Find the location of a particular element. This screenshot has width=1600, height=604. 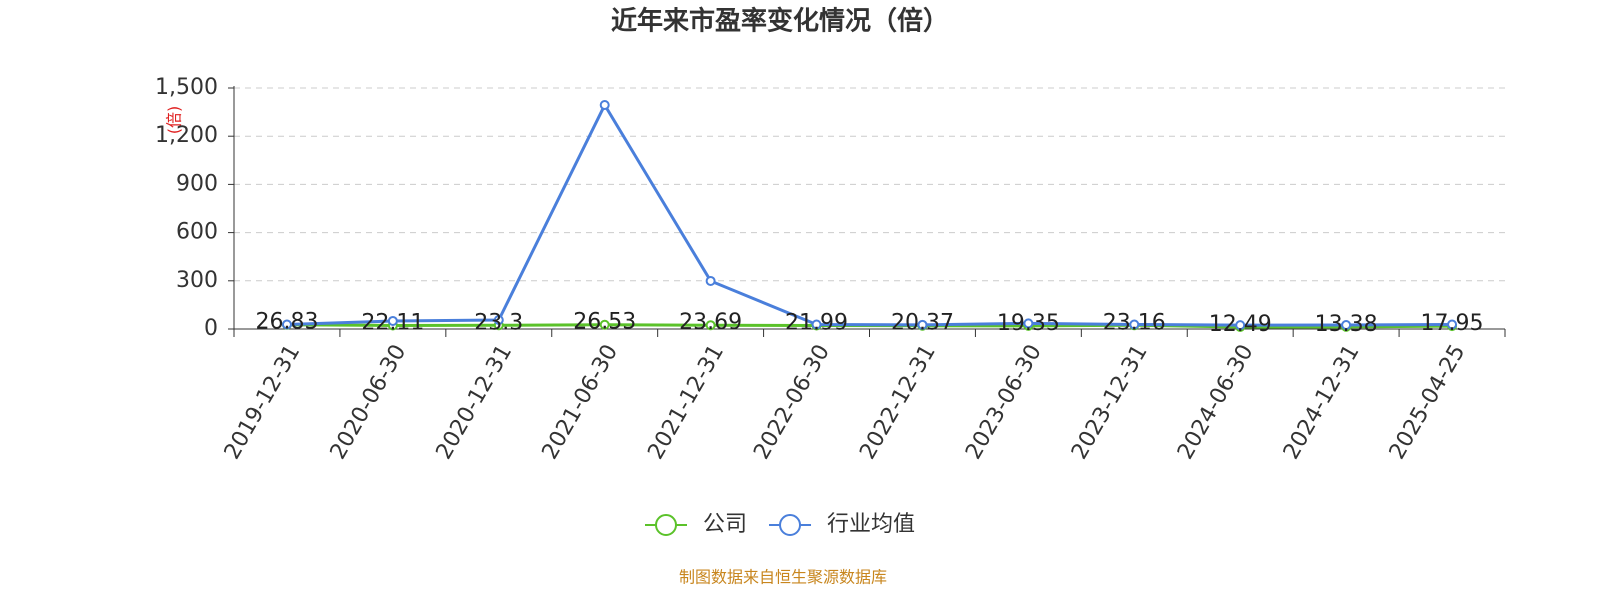

value-label: 13.38 is located at coordinates (1346, 324).